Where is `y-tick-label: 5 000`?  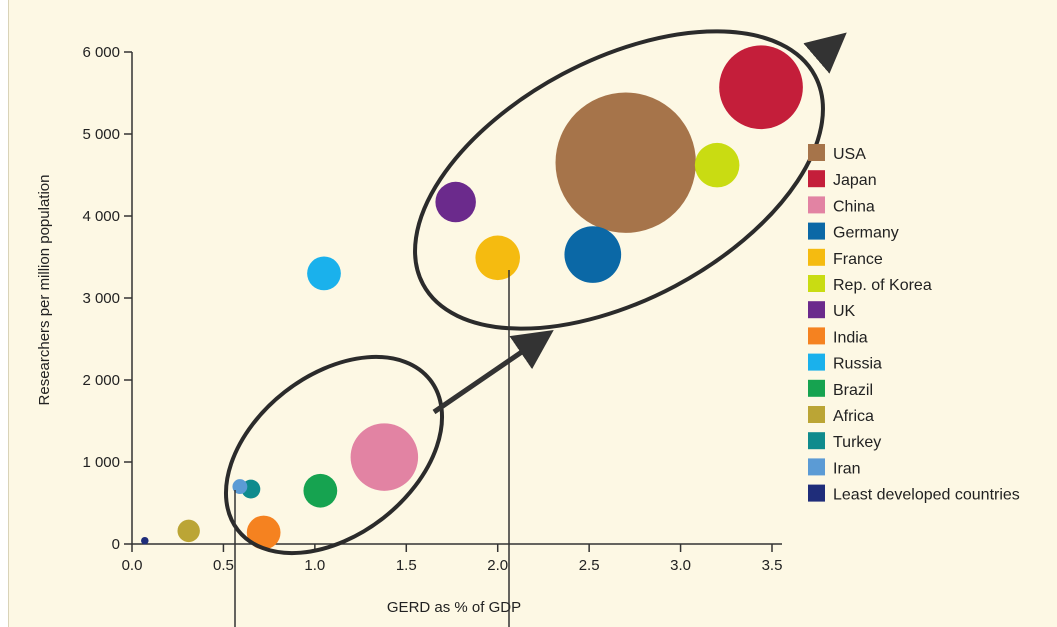 y-tick-label: 5 000 is located at coordinates (101, 134).